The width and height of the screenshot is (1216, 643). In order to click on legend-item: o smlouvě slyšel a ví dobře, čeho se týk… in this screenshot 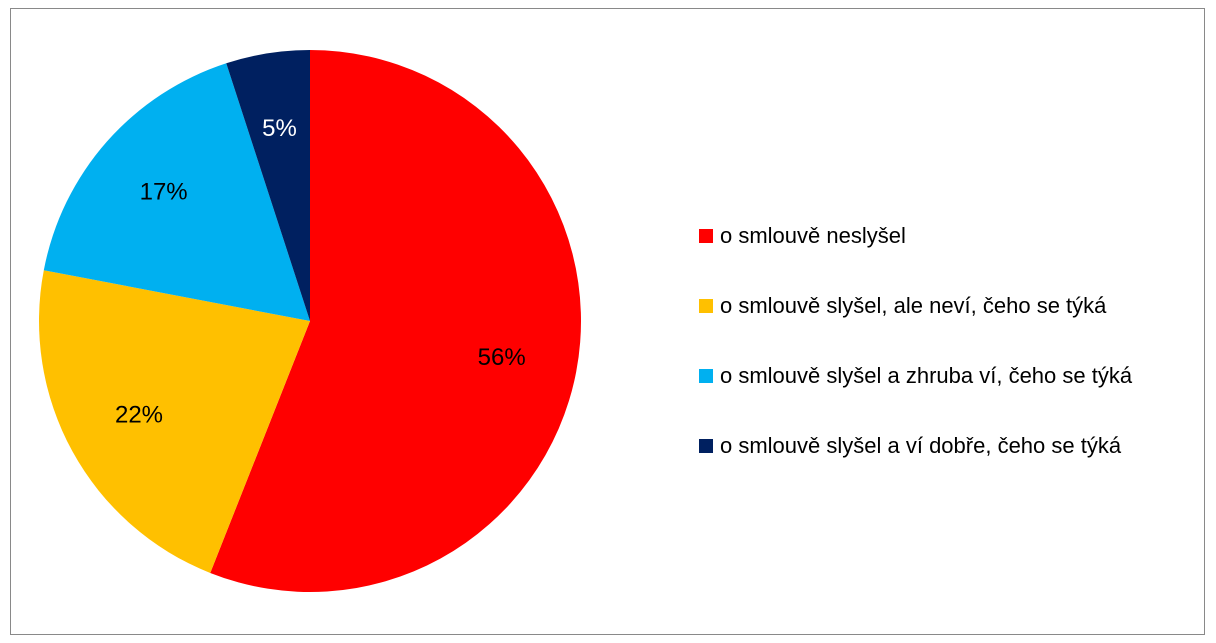, I will do `click(915, 446)`.